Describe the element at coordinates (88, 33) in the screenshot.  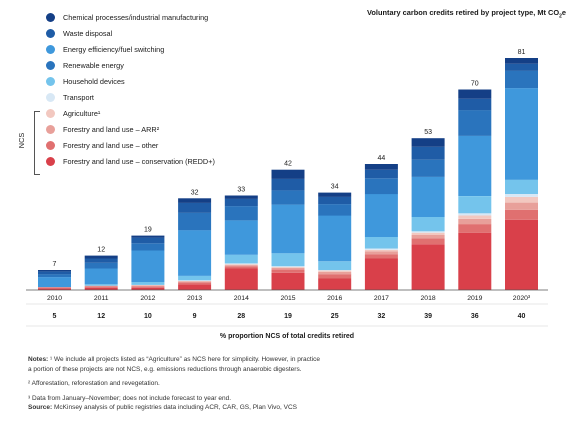
I see `legend-label: Waste disposal` at that location.